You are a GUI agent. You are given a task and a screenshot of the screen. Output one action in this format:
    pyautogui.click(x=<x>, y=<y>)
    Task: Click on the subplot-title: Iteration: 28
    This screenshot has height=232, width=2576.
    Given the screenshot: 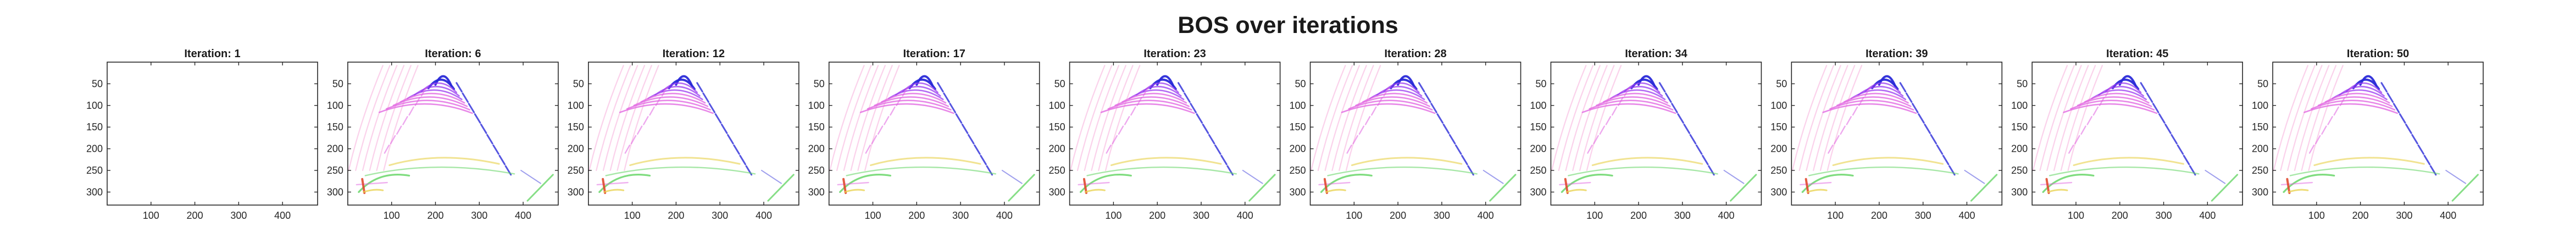 What is the action you would take?
    pyautogui.click(x=1415, y=54)
    